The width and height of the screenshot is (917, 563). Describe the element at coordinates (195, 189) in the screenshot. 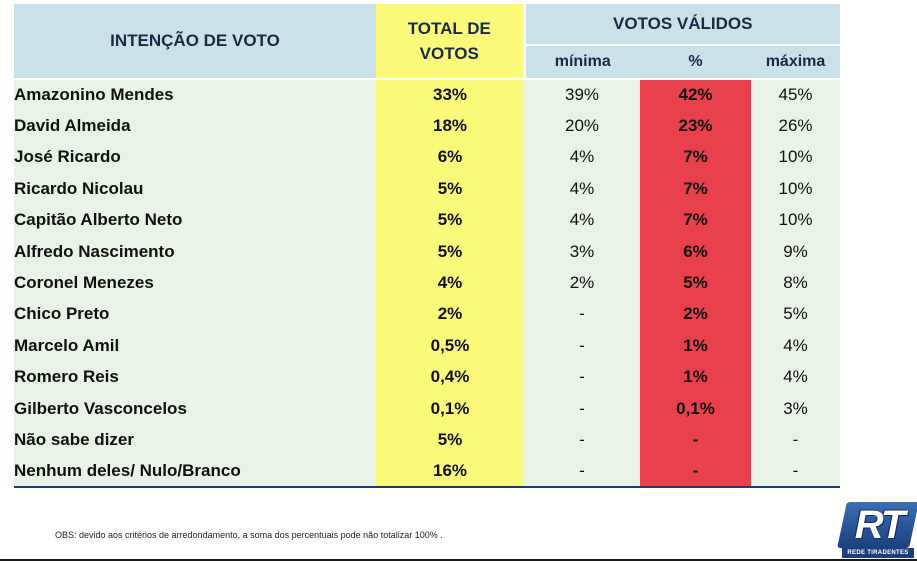

I see `candidate-name: Ricardo Nicolau` at that location.